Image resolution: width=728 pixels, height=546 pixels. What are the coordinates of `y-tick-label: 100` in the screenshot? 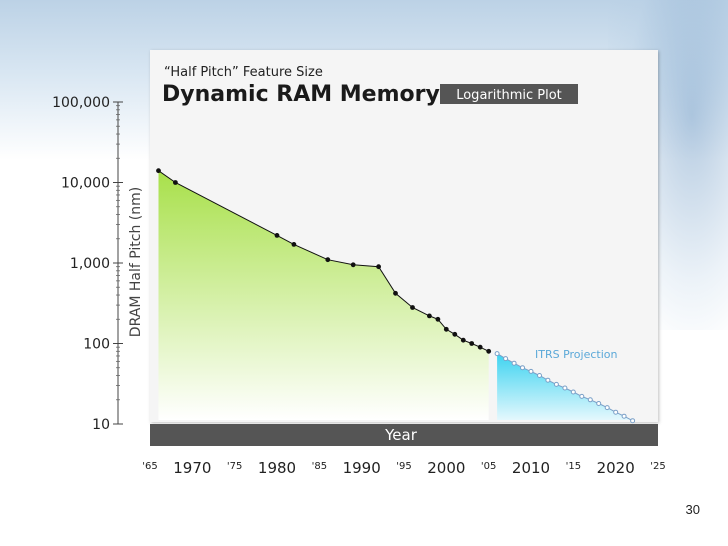 It's located at (96, 345).